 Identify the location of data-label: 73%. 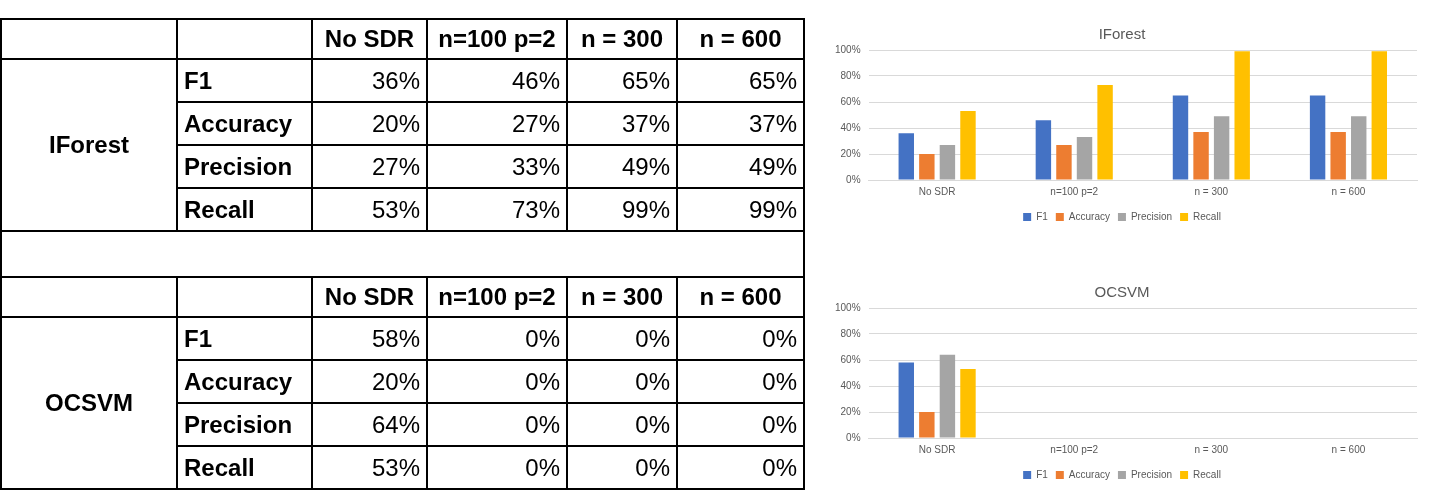
(498, 209).